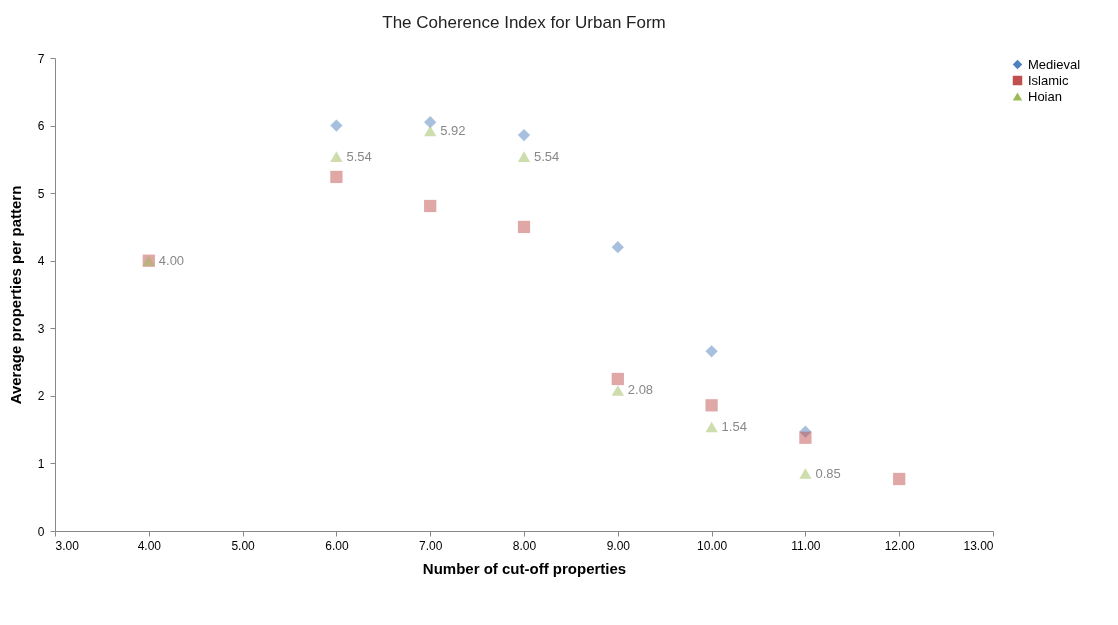 The image size is (1118, 625). What do you see at coordinates (1048, 80) in the screenshot?
I see `legend-label: Islamic` at bounding box center [1048, 80].